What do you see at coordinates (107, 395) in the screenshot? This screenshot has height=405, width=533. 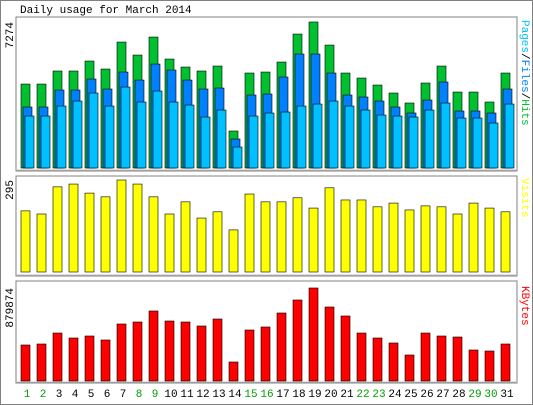 I see `x-tick-label: 6` at bounding box center [107, 395].